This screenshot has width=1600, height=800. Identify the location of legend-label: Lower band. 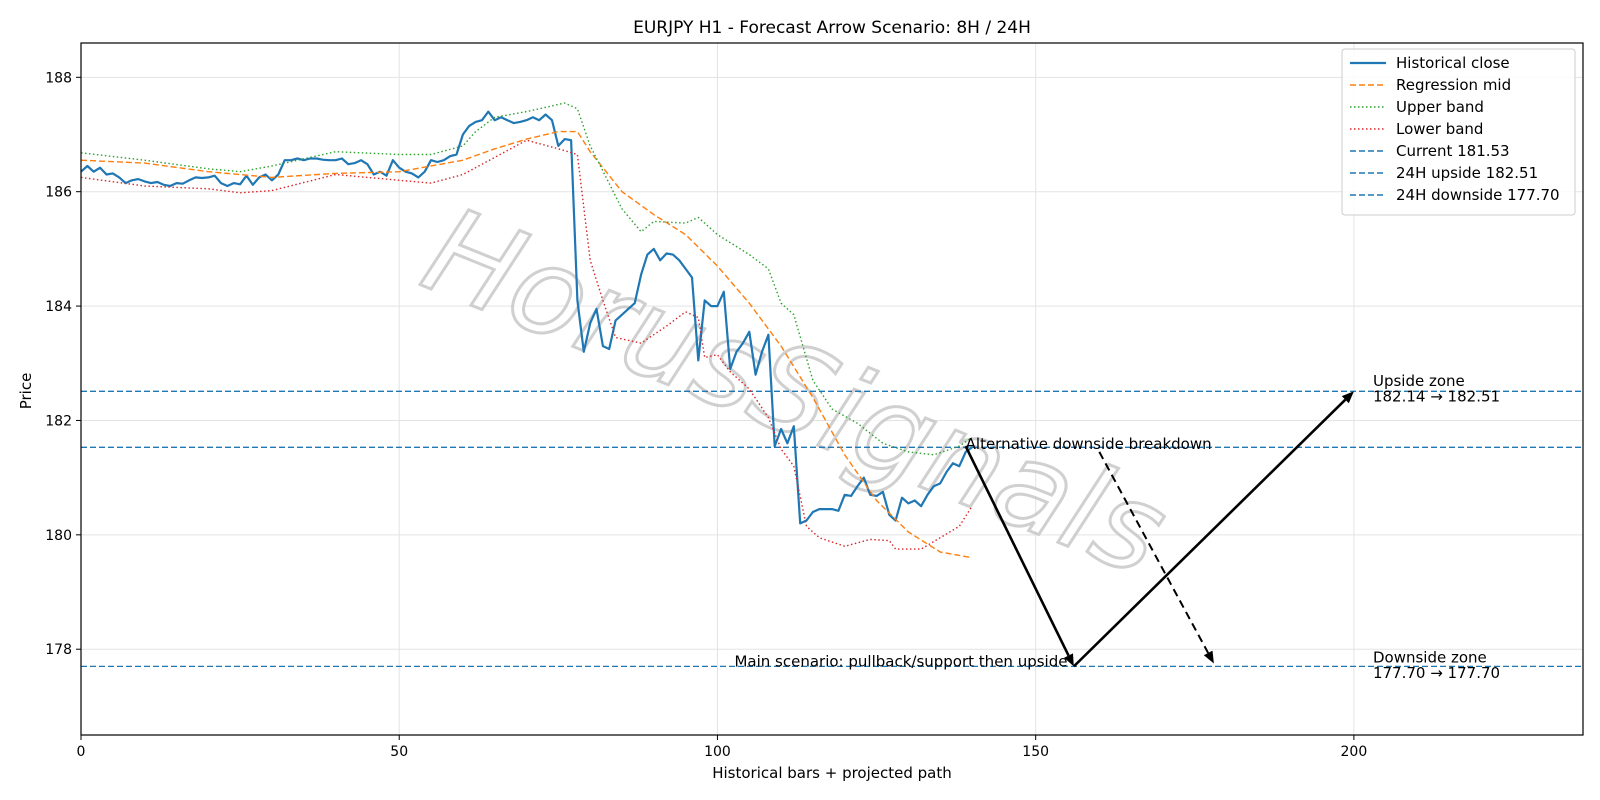
(1439, 129).